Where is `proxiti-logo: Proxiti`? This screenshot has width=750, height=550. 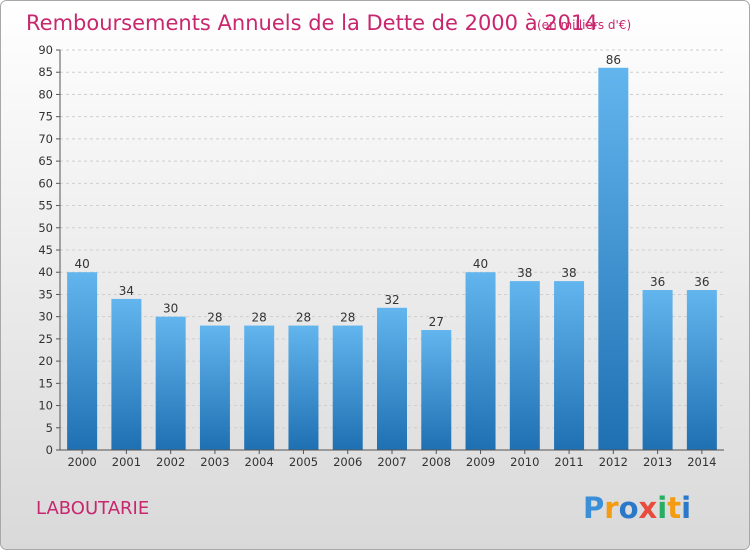 proxiti-logo: Proxiti is located at coordinates (637, 508).